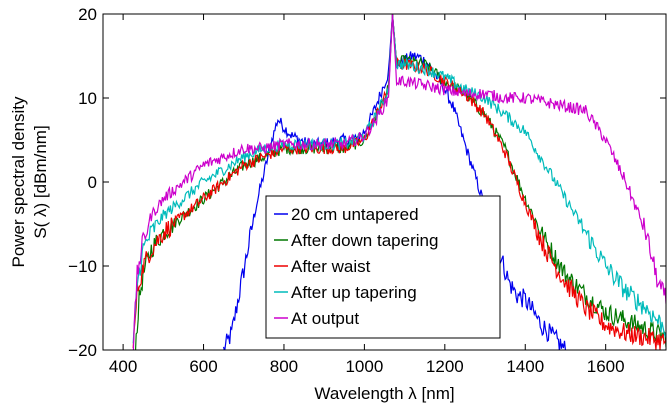 The height and width of the screenshot is (407, 667). I want to click on x-tick-label: 1200, so click(445, 366).